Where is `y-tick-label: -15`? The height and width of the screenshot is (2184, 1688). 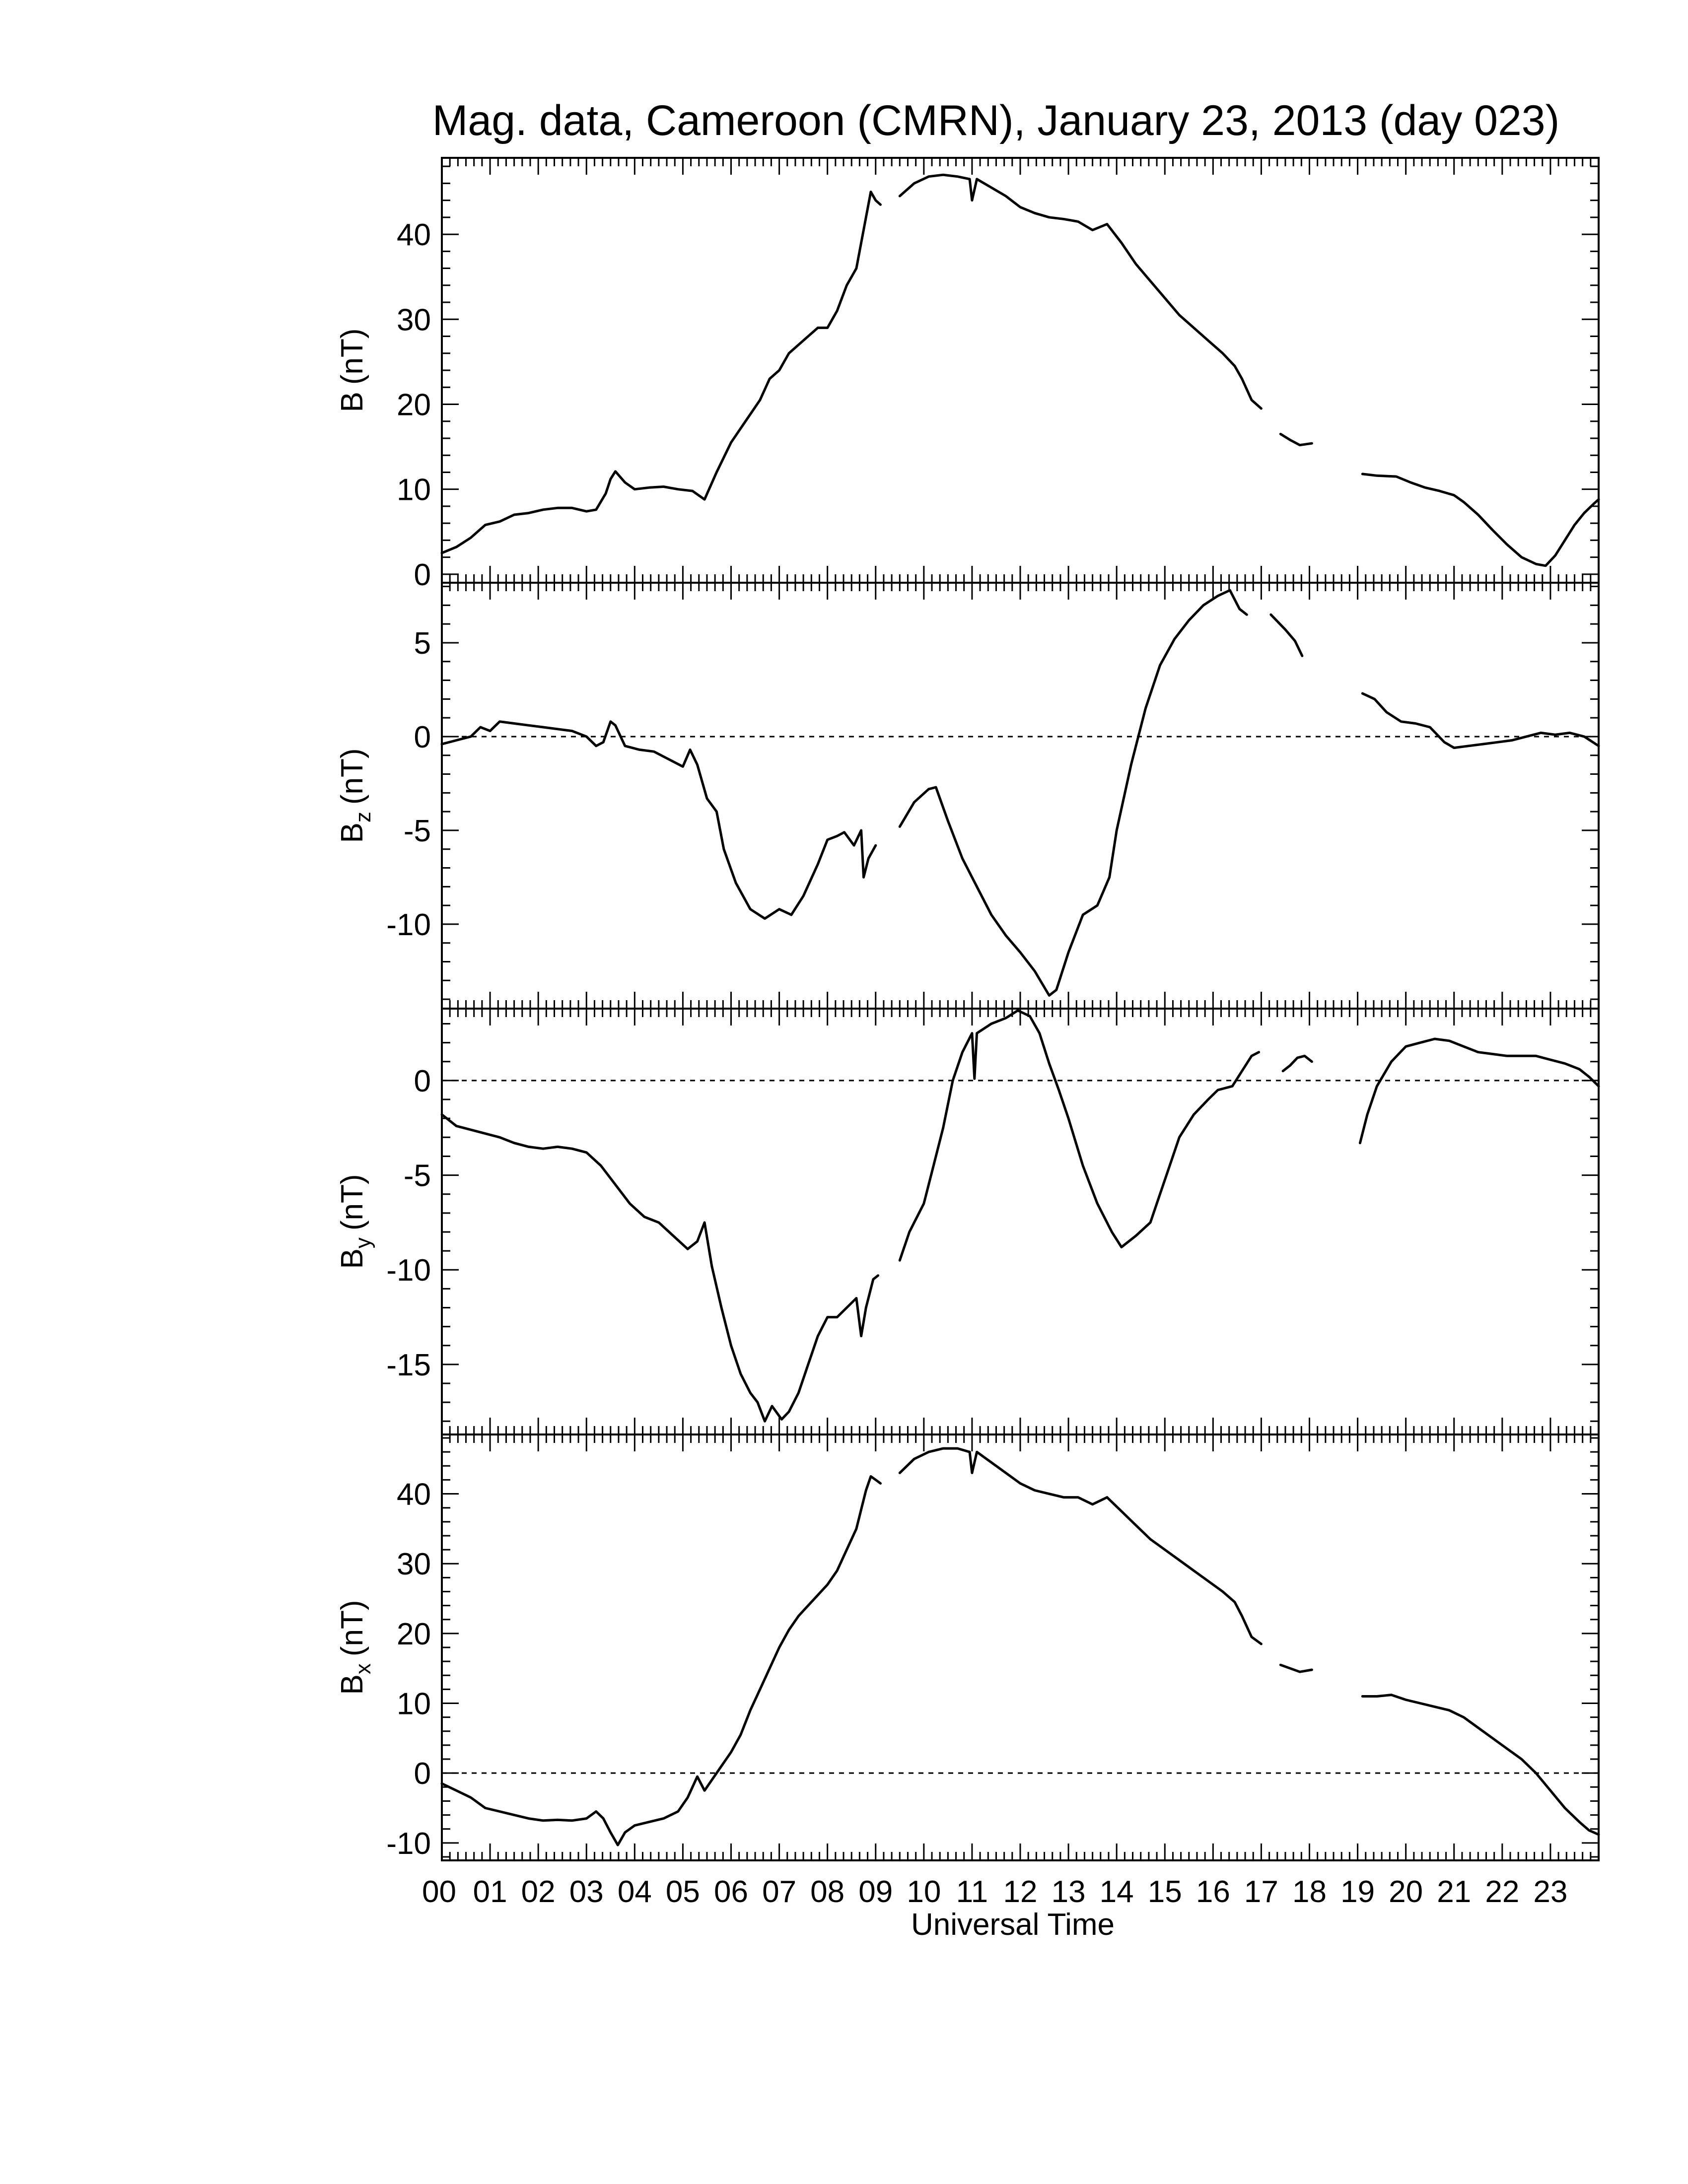 y-tick-label: -15 is located at coordinates (408, 1365).